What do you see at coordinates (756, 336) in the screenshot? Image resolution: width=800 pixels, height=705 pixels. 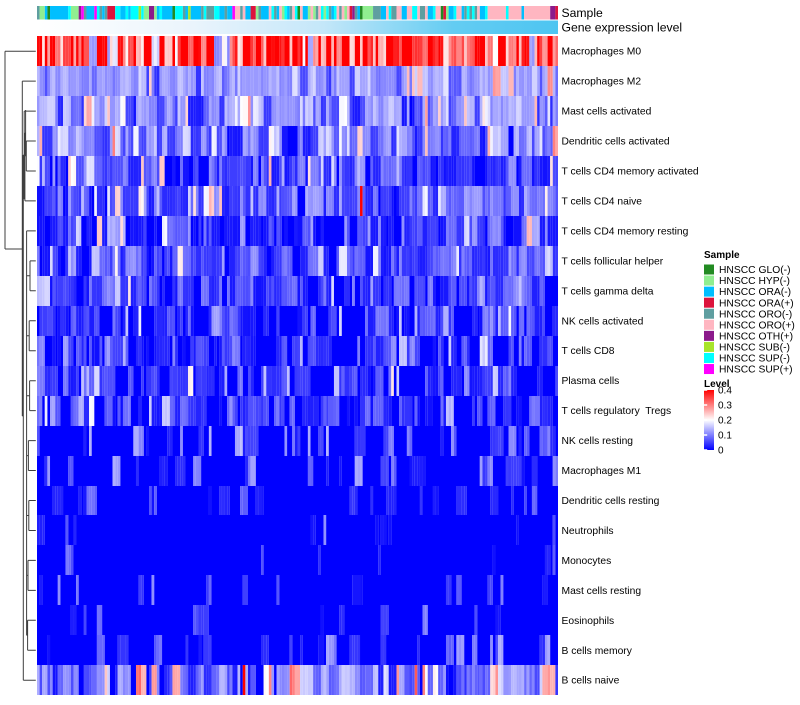 I see `svg-text: HNSCC OTH(+)` at bounding box center [756, 336].